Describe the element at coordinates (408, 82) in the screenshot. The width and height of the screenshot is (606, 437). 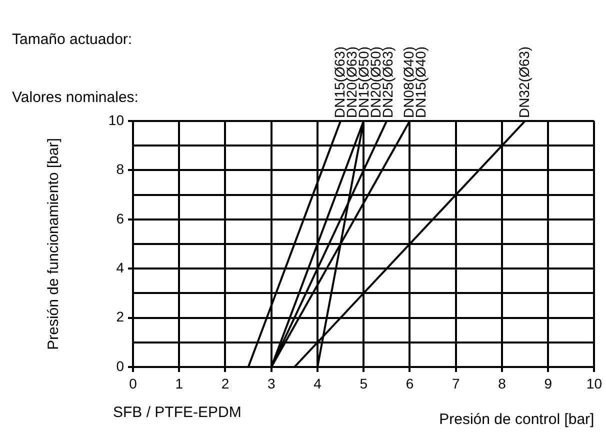
I see `annotation: DN08(Ø40)` at that location.